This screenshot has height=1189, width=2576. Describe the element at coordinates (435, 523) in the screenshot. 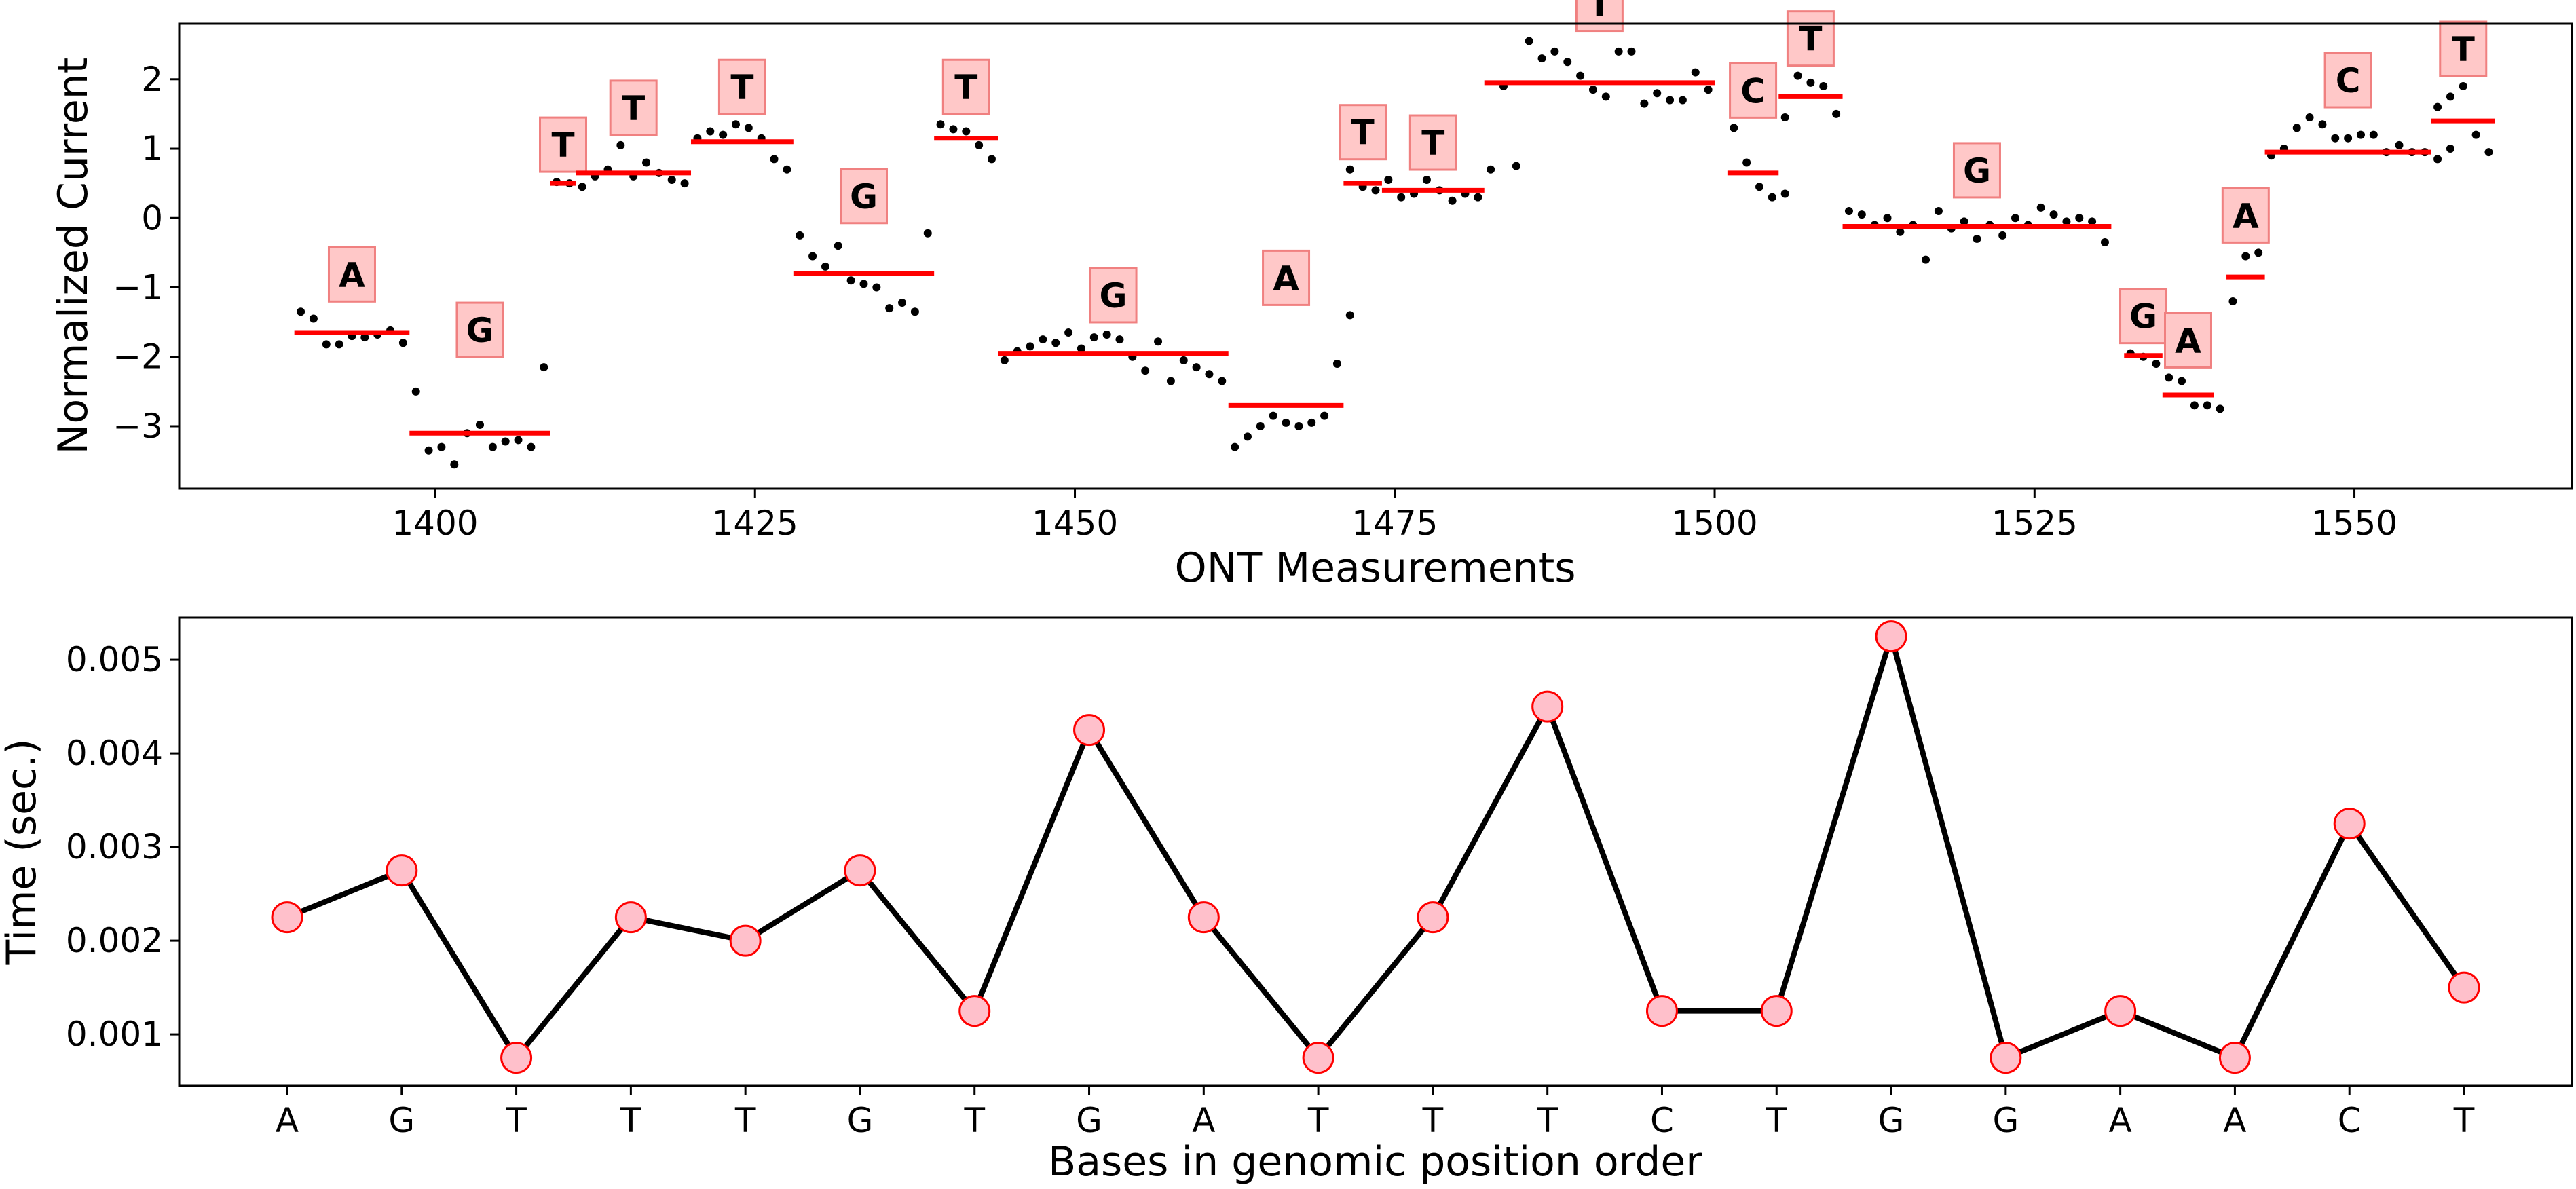

I see `x-tick-label: 1400` at that location.